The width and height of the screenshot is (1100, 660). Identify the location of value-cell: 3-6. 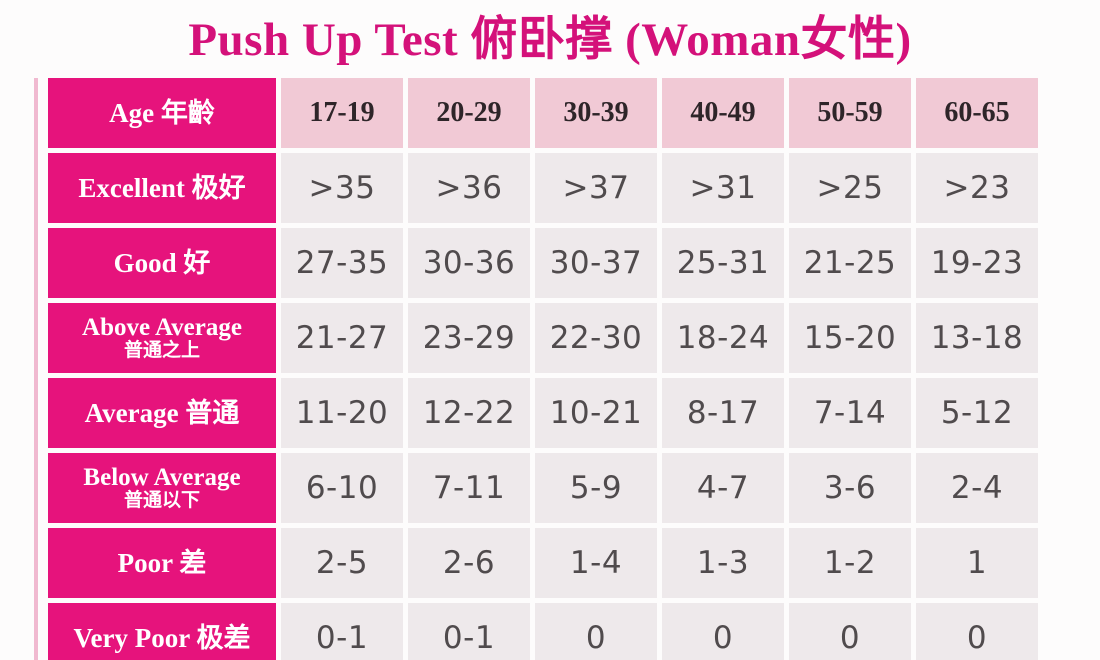
(850, 488).